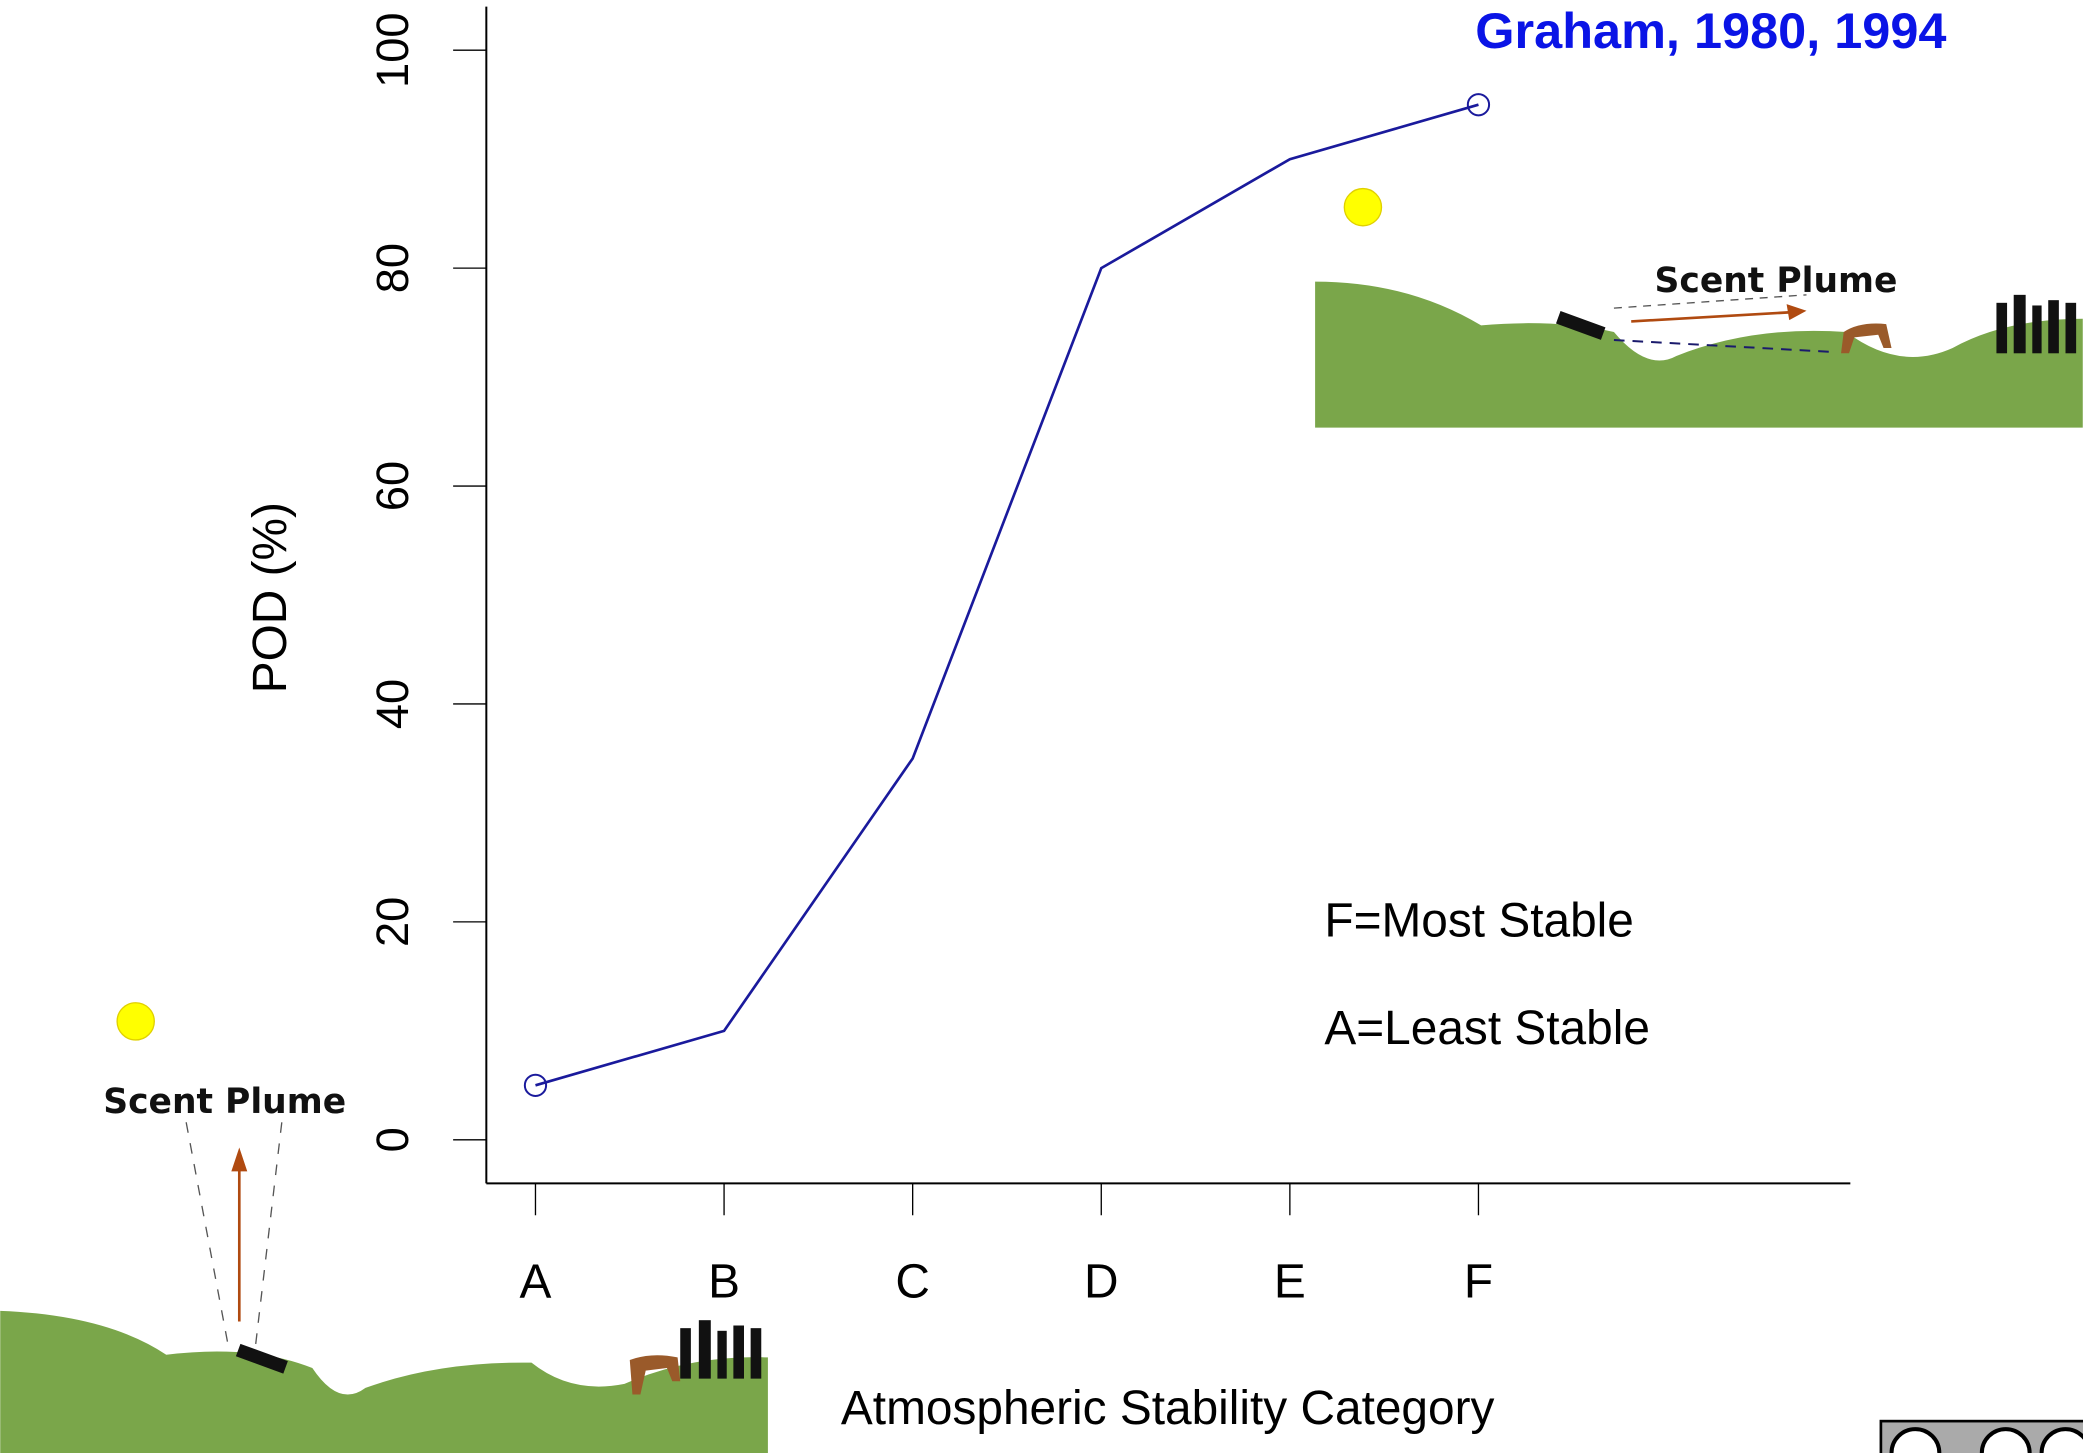  What do you see at coordinates (1478, 920) in the screenshot?
I see `note: F=Most Stable` at bounding box center [1478, 920].